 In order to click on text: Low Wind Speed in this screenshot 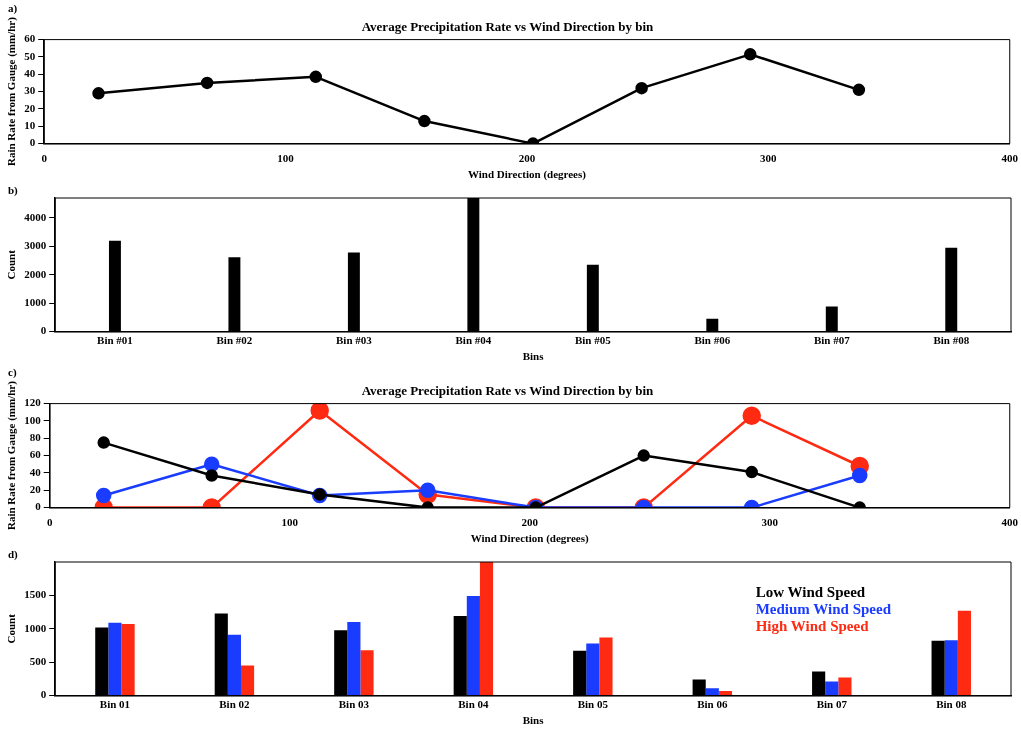, I will do `click(811, 592)`.